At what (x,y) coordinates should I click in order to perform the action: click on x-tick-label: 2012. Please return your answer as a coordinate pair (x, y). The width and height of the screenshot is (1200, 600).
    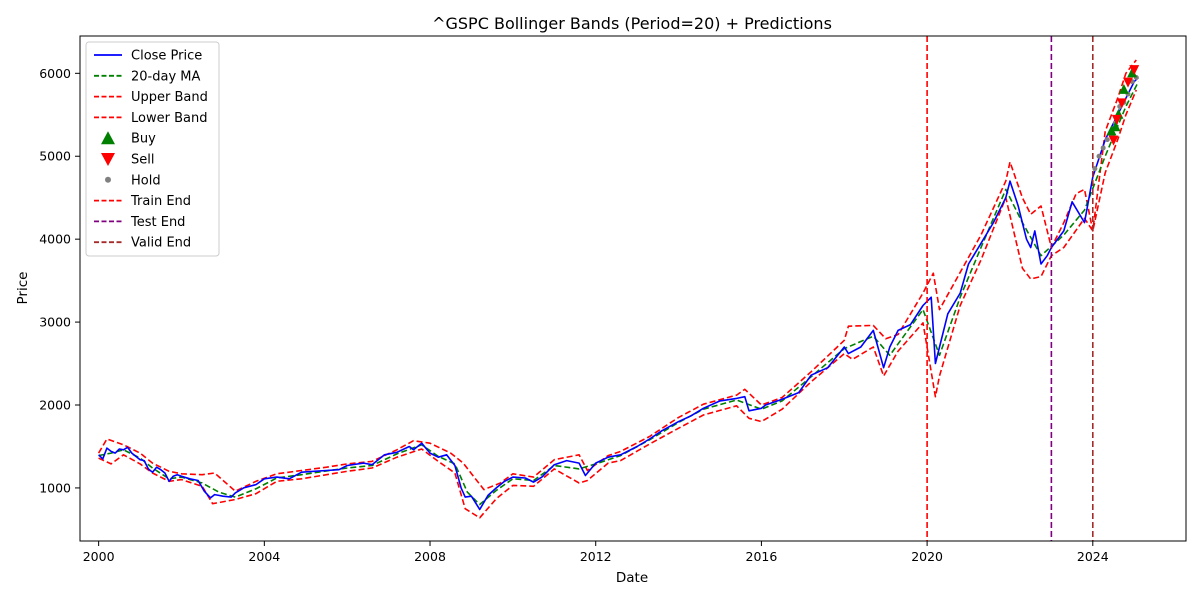
    Looking at the image, I should click on (596, 556).